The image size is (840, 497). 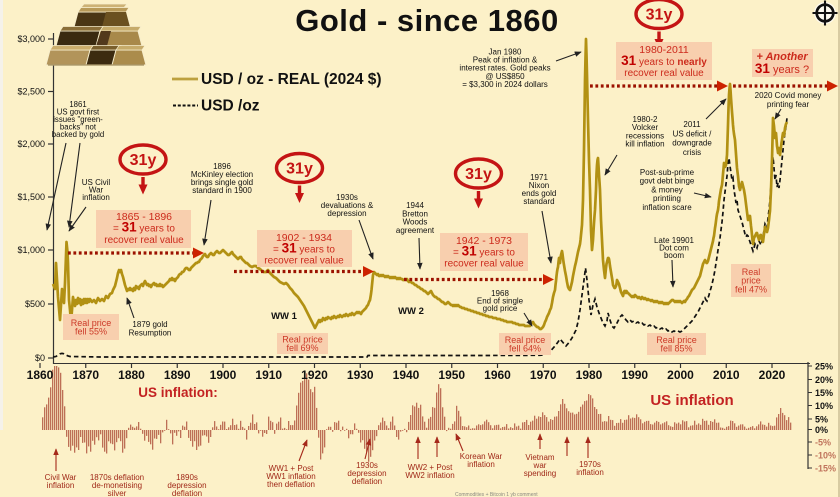 I want to click on svg-text: 1990, so click(x=634, y=375).